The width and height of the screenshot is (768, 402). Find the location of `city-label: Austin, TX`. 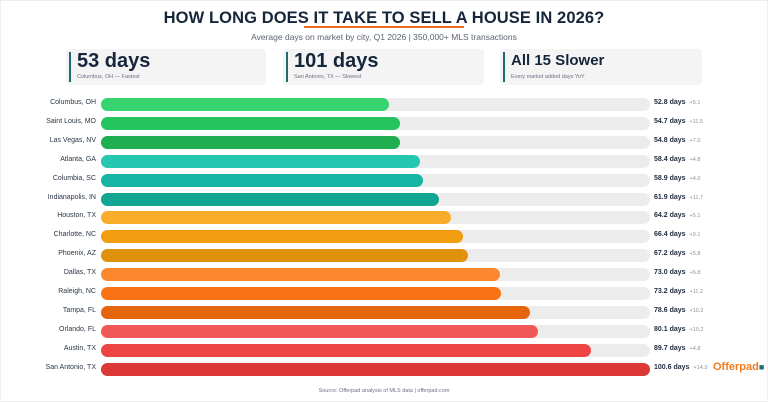

city-label: Austin, TX is located at coordinates (79, 348).